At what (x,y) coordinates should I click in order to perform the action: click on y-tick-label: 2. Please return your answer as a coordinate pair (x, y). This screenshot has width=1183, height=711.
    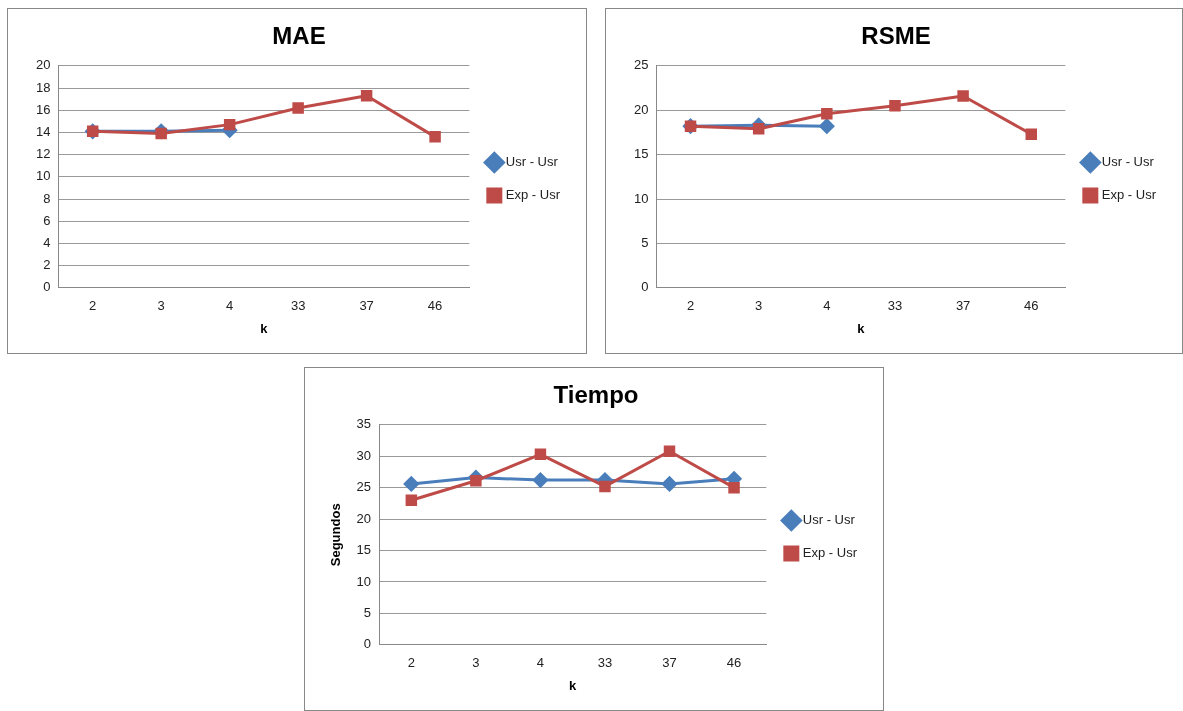
    Looking at the image, I should click on (47, 265).